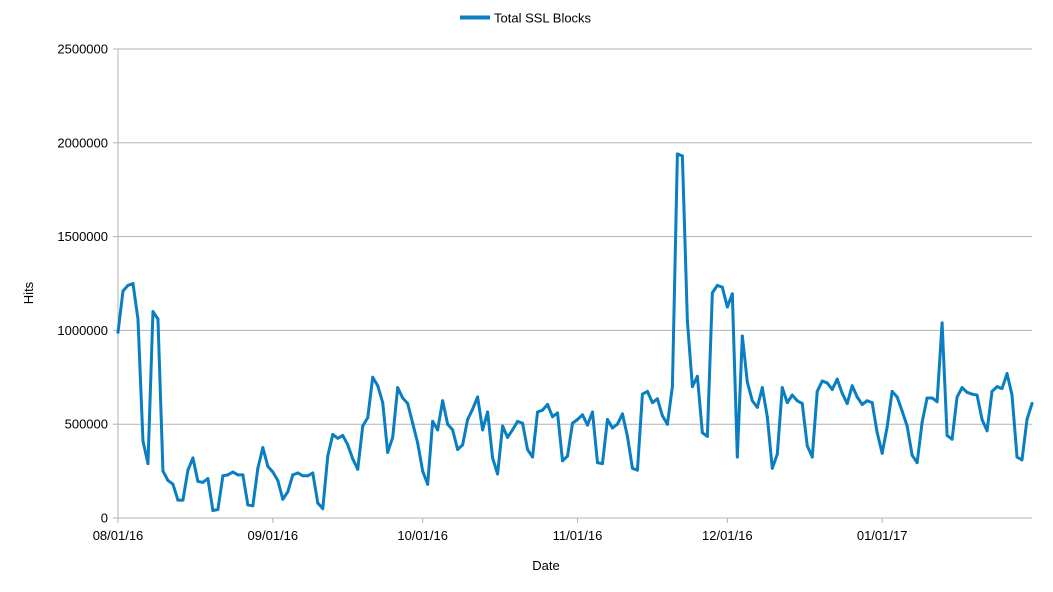 The width and height of the screenshot is (1053, 592). I want to click on y-axis-title: Hits, so click(28, 292).